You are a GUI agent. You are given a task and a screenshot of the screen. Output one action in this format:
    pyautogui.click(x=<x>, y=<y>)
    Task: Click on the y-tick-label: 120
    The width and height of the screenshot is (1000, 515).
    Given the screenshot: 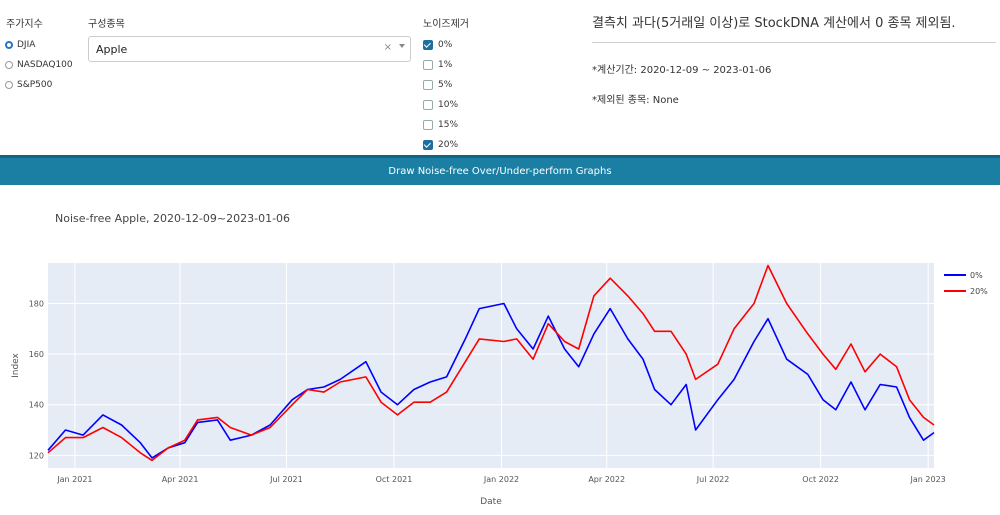 What is the action you would take?
    pyautogui.click(x=36, y=455)
    